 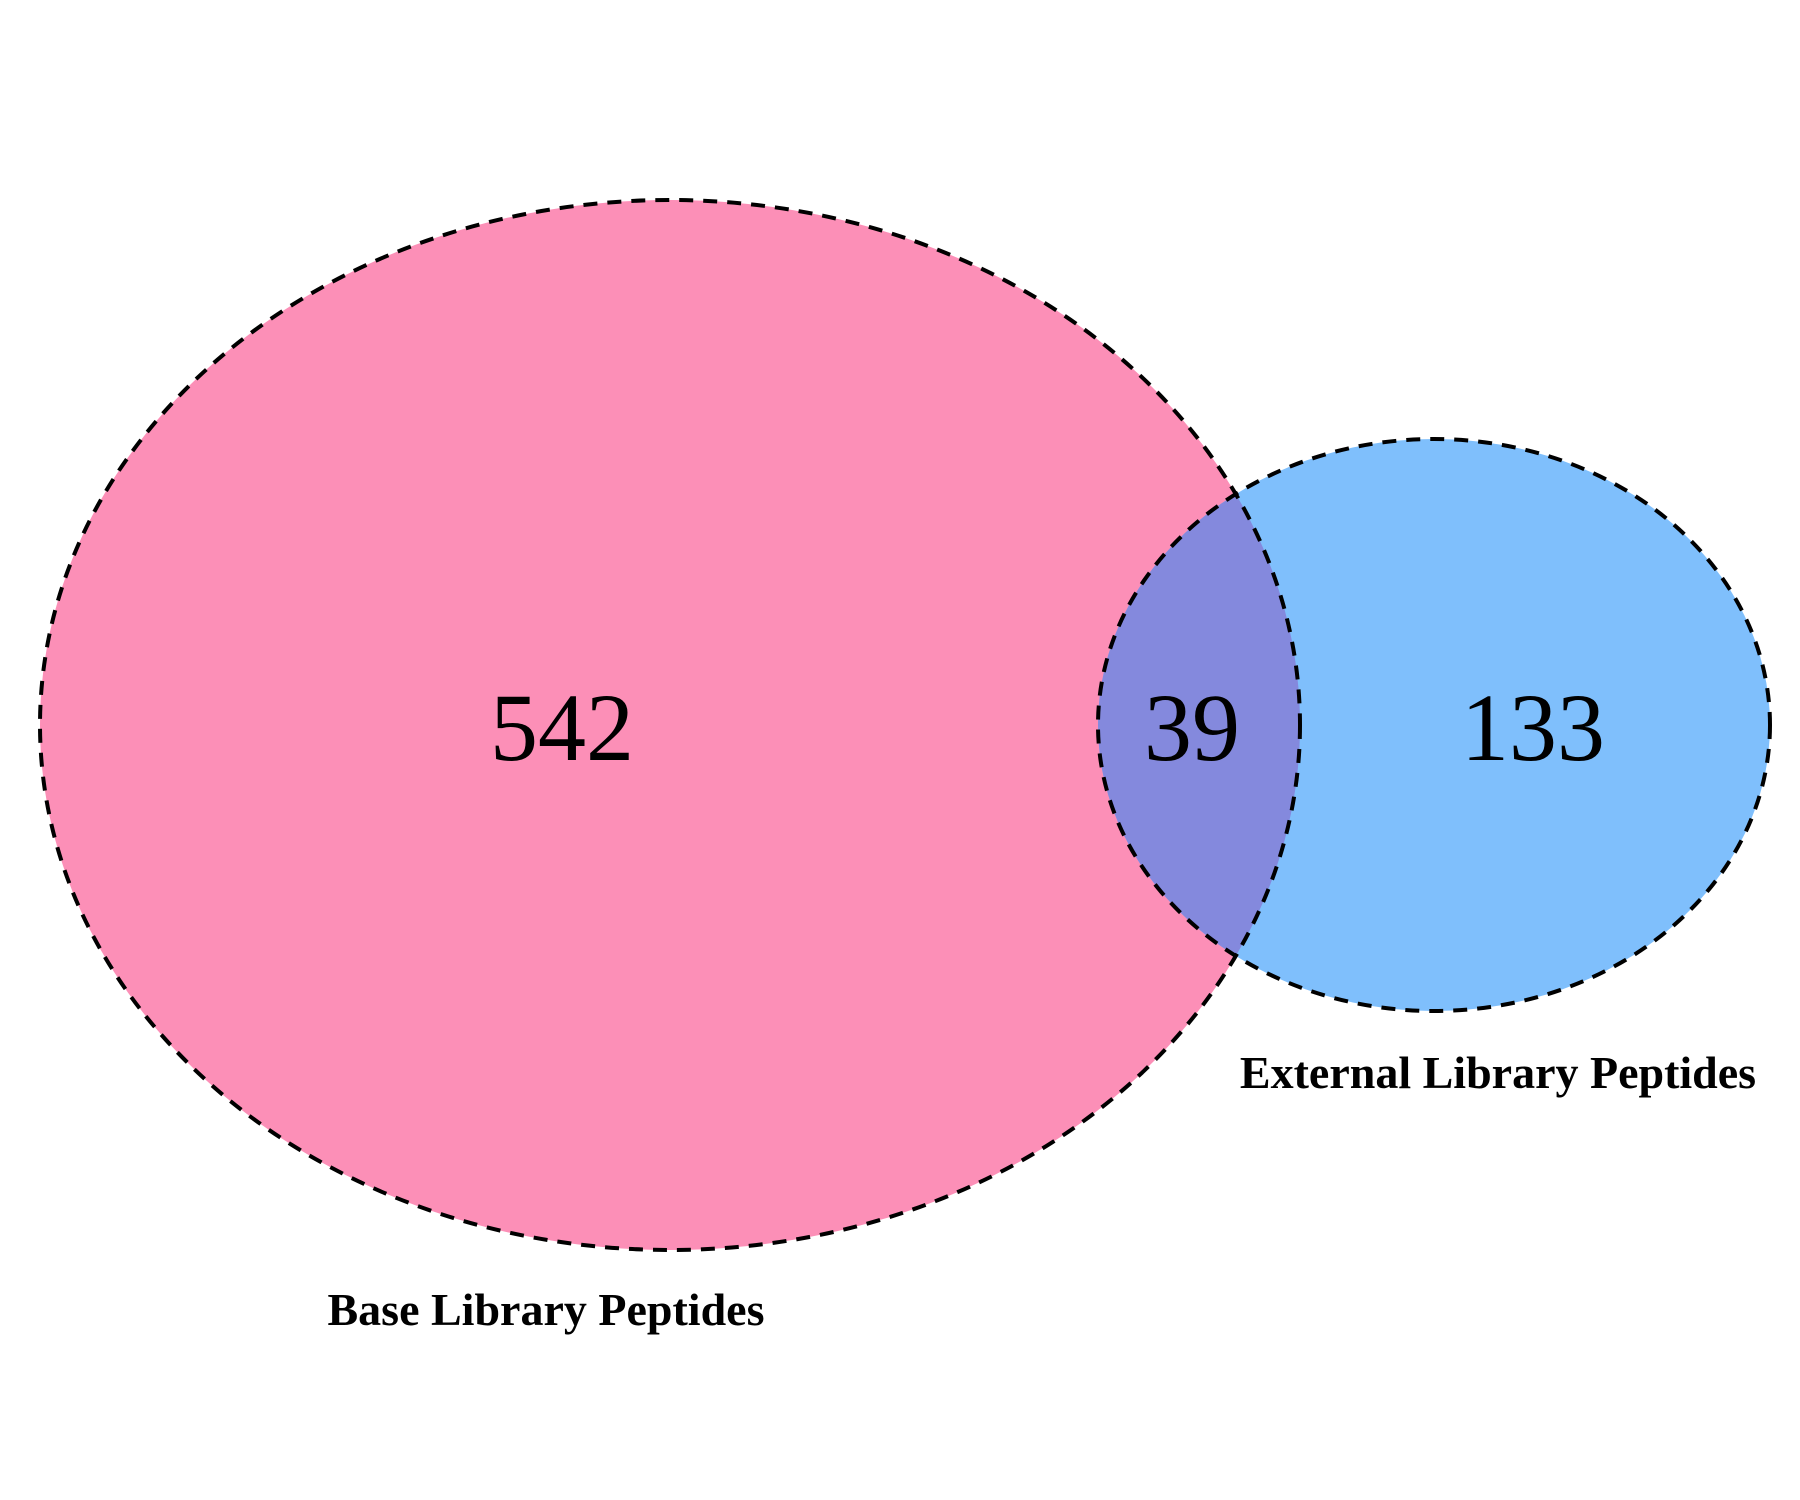 What do you see at coordinates (1192, 727) in the screenshot?
I see `intersection-count: 39` at bounding box center [1192, 727].